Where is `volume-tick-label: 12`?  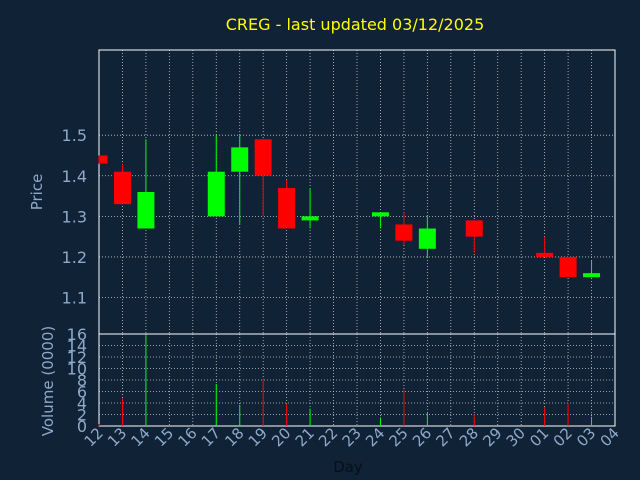
volume-tick-label: 12 is located at coordinates (77, 357).